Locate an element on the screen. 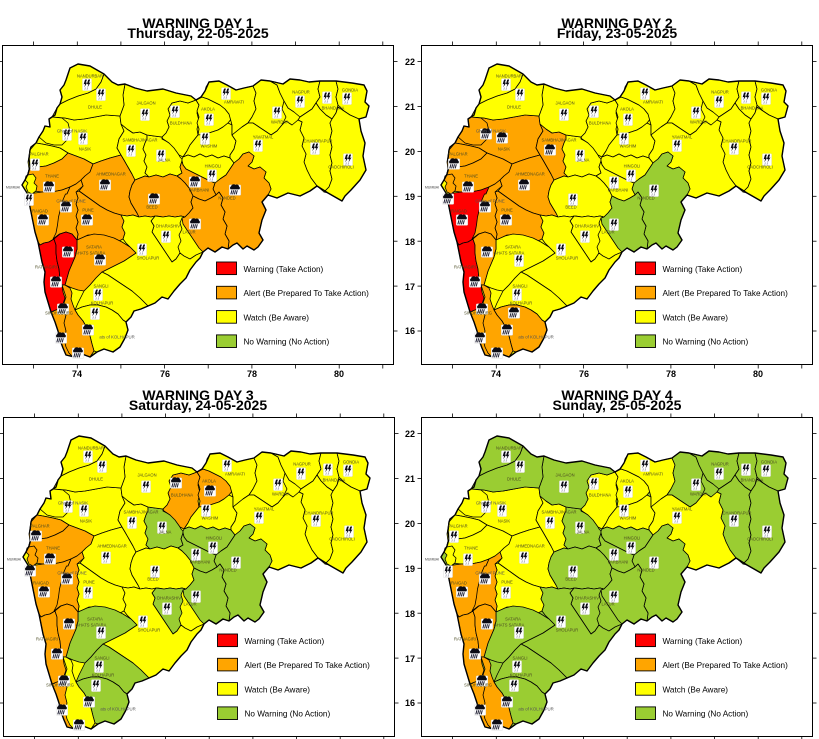  svg-text: THANE is located at coordinates (471, 548).